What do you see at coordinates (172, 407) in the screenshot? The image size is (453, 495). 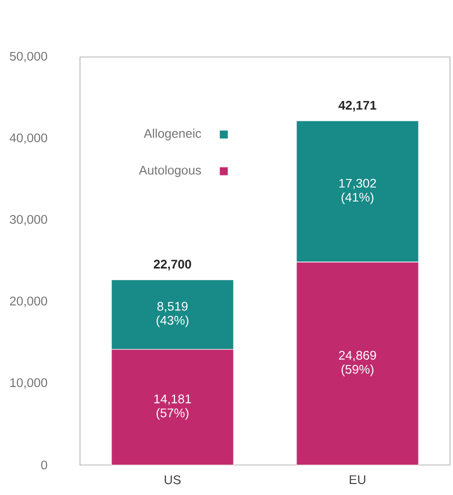 I see `data-label: 14,181 (57%)` at bounding box center [172, 407].